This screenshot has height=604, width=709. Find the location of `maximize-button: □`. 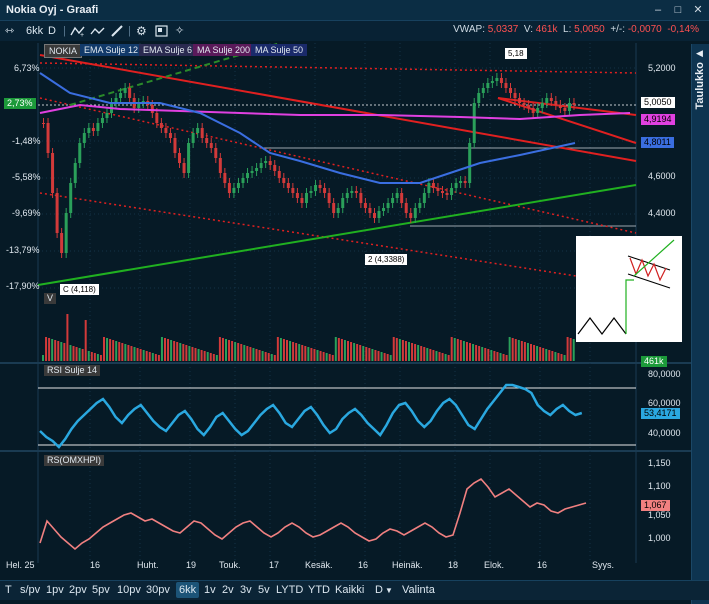

maximize-button: □ is located at coordinates (678, 10).